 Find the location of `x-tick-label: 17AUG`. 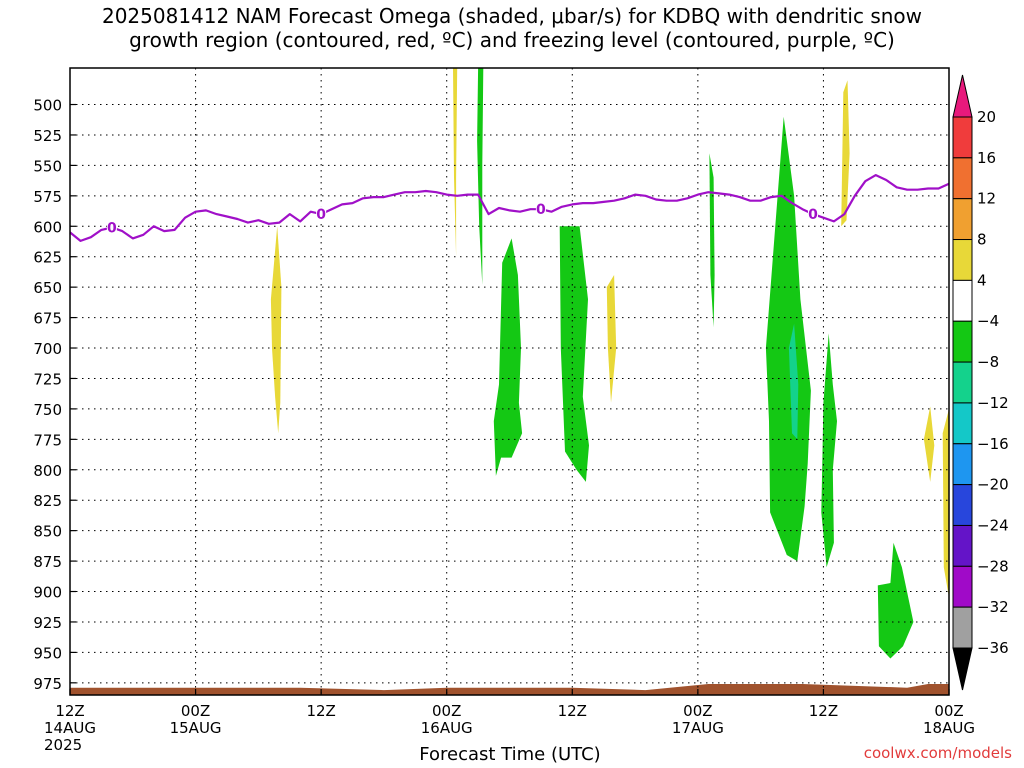

x-tick-label: 17AUG is located at coordinates (698, 728).